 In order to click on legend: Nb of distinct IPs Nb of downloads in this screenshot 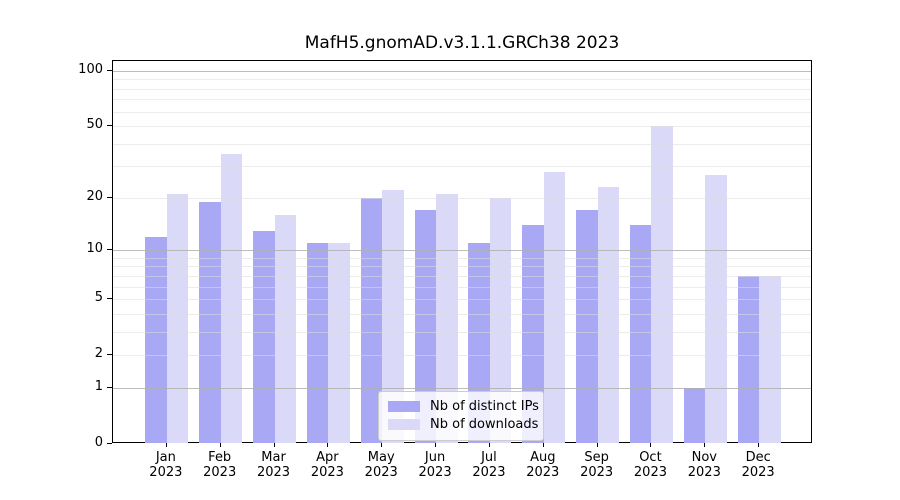, I will do `click(461, 416)`.